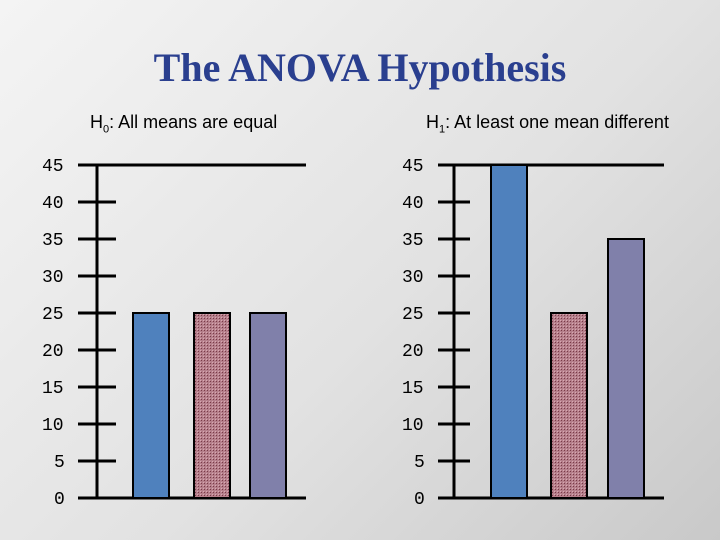  I want to click on h0-subscript: 0, so click(106, 129).